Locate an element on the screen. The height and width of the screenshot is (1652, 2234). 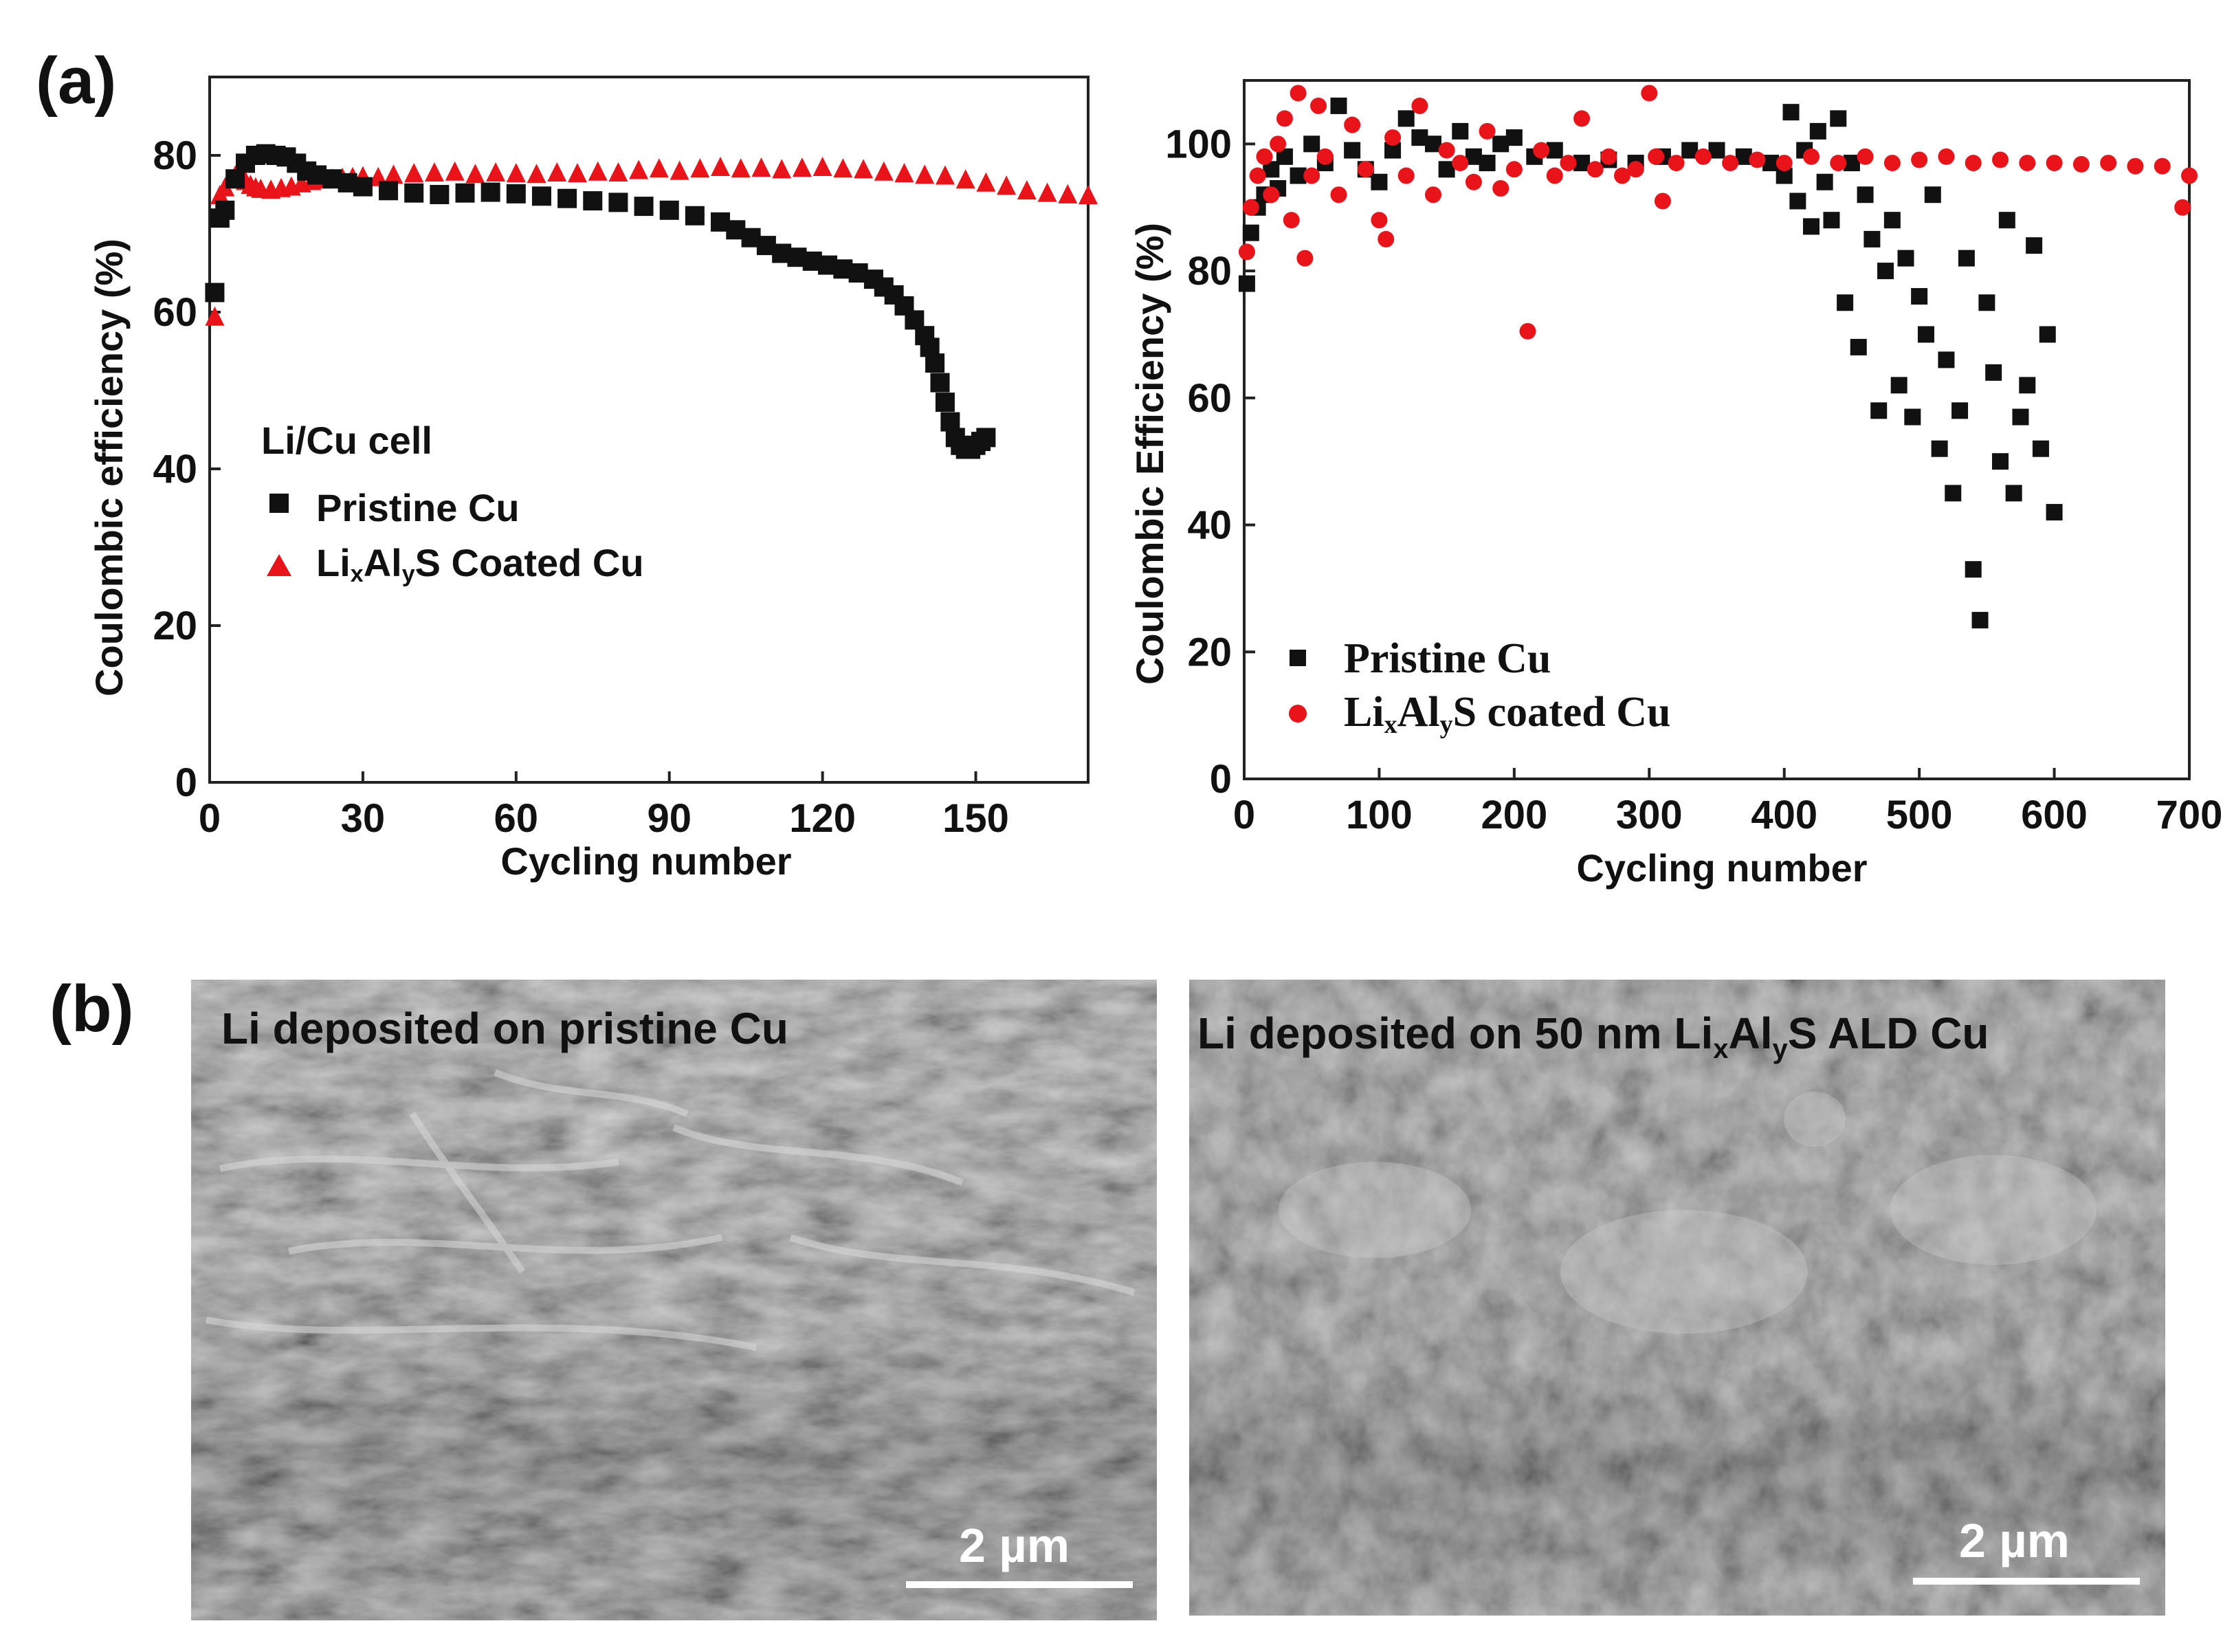
chart-right-legend-coated-marker is located at coordinates (1298, 714).